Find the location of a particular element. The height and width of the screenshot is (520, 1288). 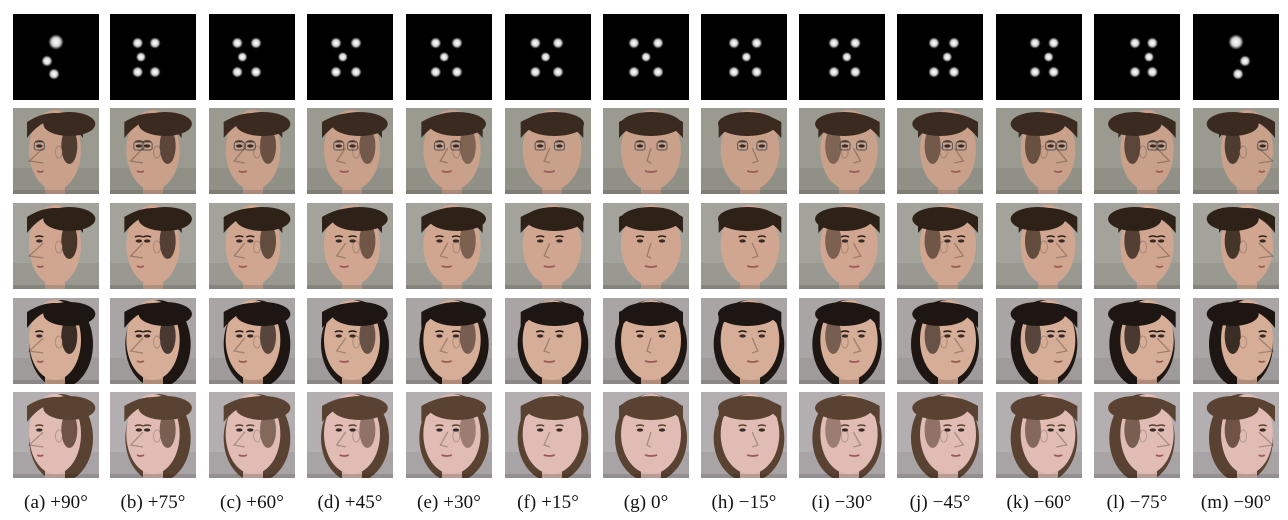

pose-column: (i) −30° is located at coordinates (842, 260).